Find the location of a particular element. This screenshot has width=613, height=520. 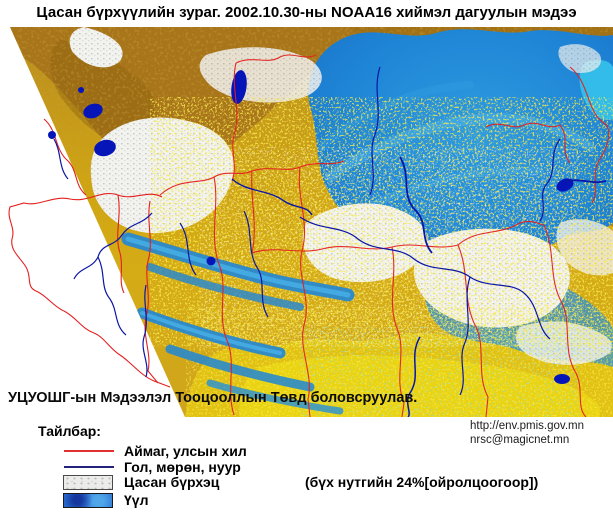

legend-heading: Тайлбар: is located at coordinates (69, 431).